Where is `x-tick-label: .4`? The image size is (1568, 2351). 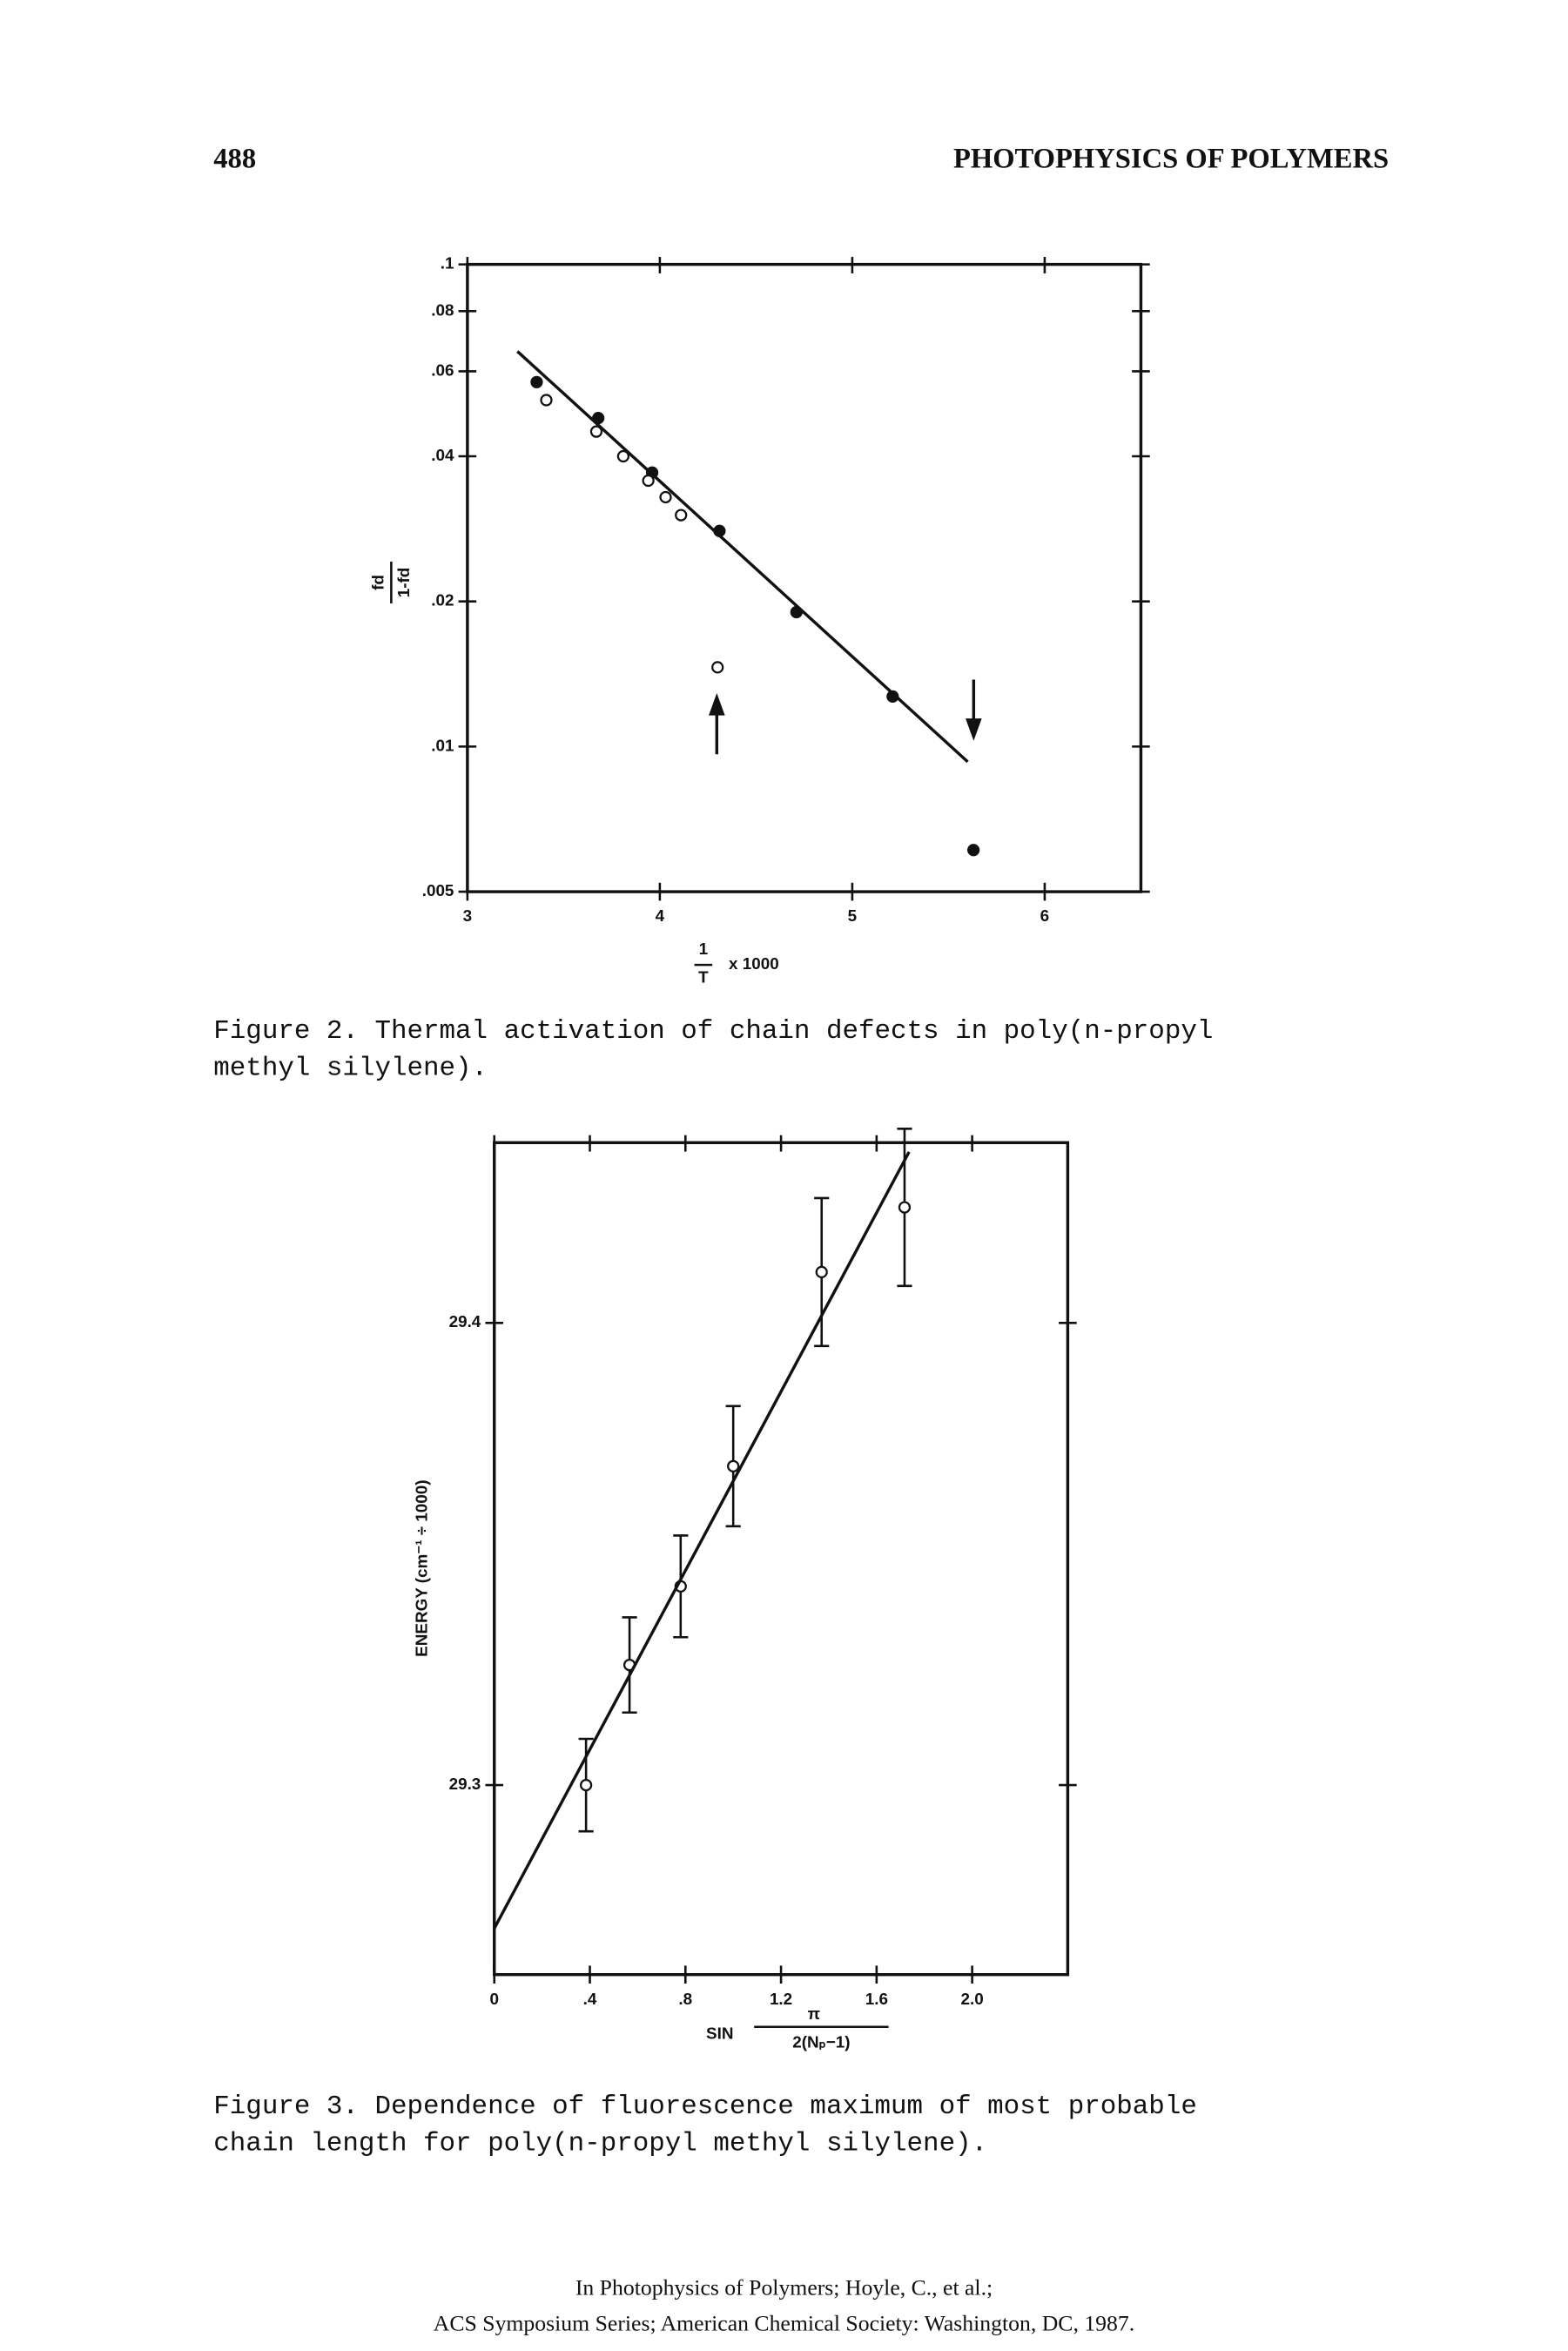
x-tick-label: .4 is located at coordinates (590, 1999).